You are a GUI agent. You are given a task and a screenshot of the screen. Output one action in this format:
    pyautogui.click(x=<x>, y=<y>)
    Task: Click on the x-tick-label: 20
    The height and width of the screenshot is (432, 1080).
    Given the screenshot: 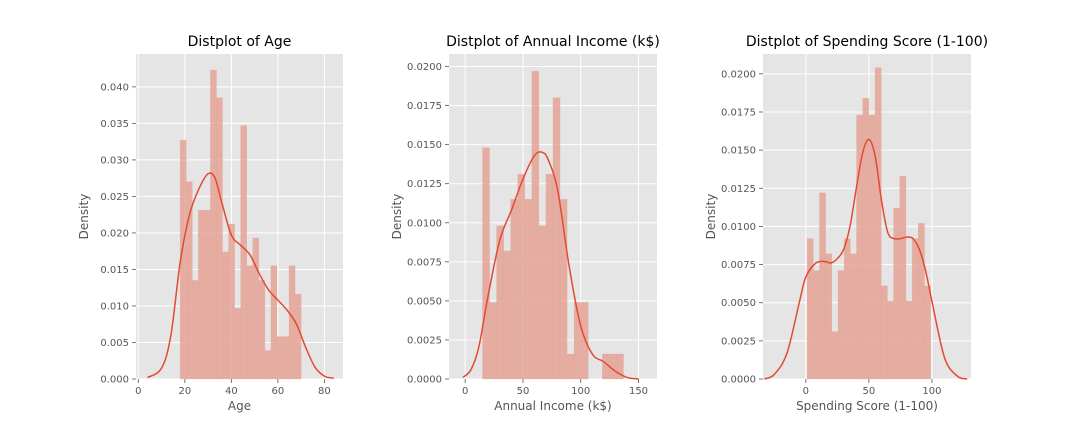 What is the action you would take?
    pyautogui.click(x=184, y=391)
    